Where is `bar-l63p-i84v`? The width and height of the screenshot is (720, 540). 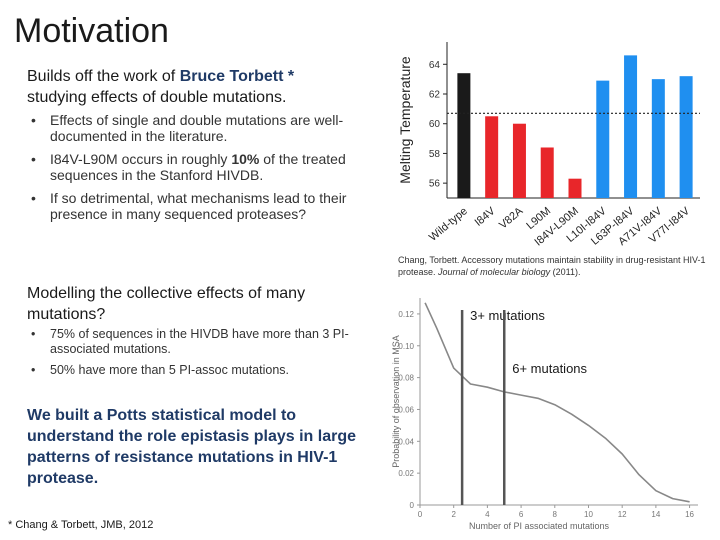 bar-l63p-i84v is located at coordinates (631, 126).